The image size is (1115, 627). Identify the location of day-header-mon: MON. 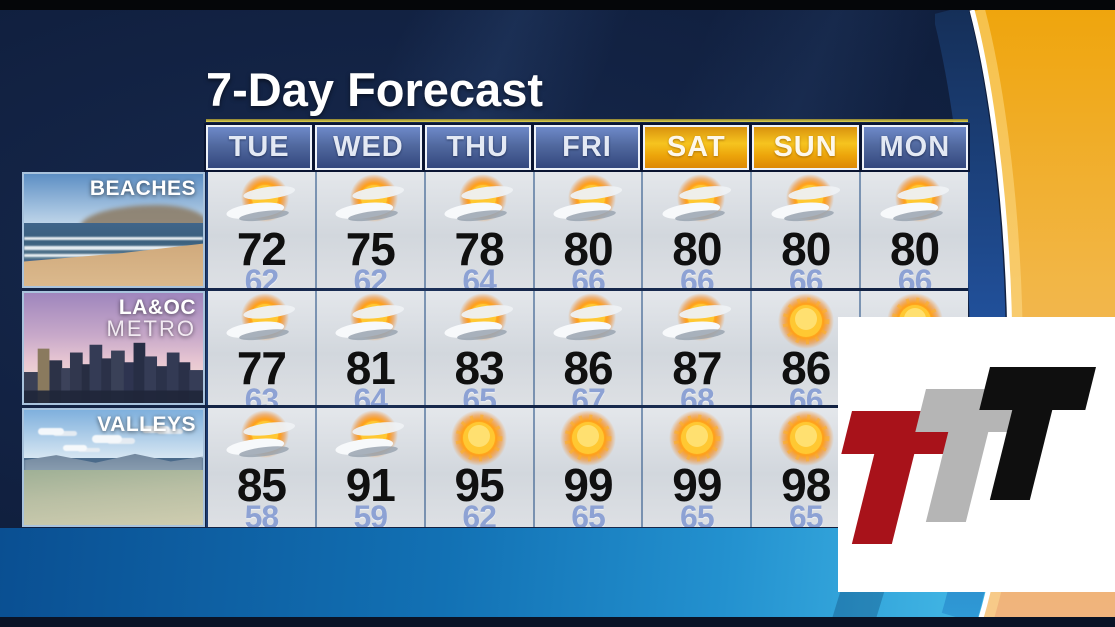
(914, 147).